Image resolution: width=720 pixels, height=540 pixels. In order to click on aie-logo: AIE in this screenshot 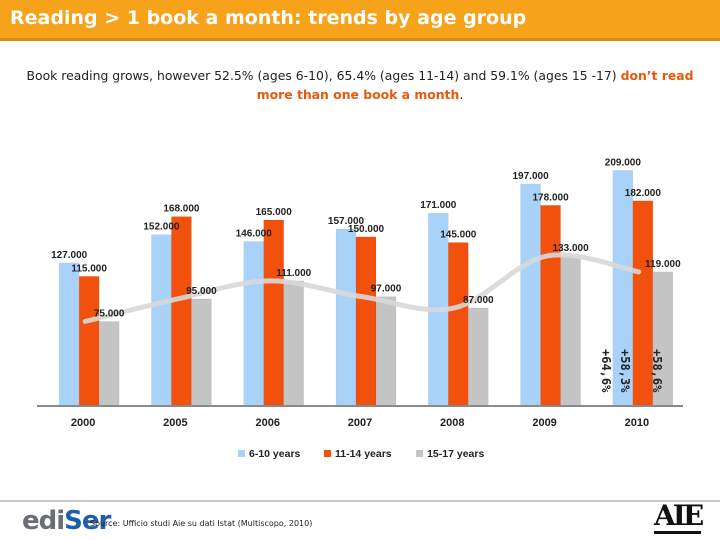, I will do `click(679, 516)`.